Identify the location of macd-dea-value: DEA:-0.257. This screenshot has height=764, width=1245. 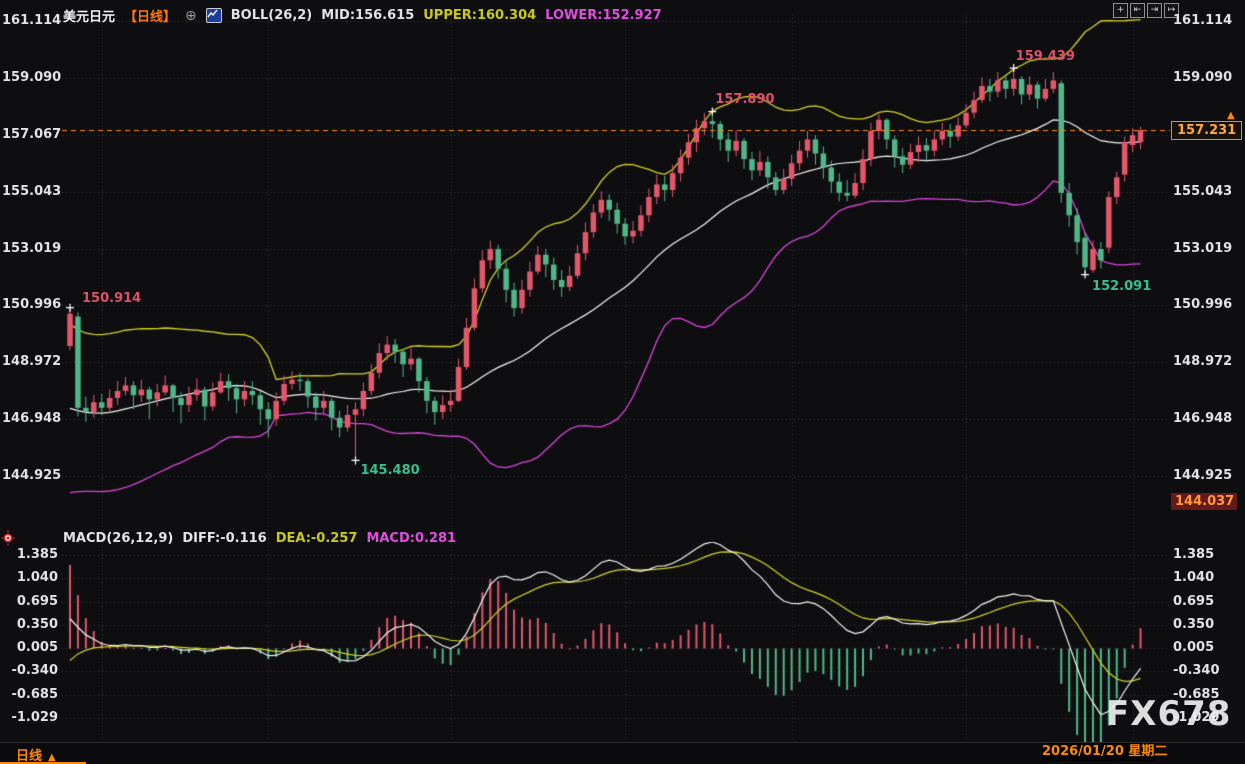
(316, 538).